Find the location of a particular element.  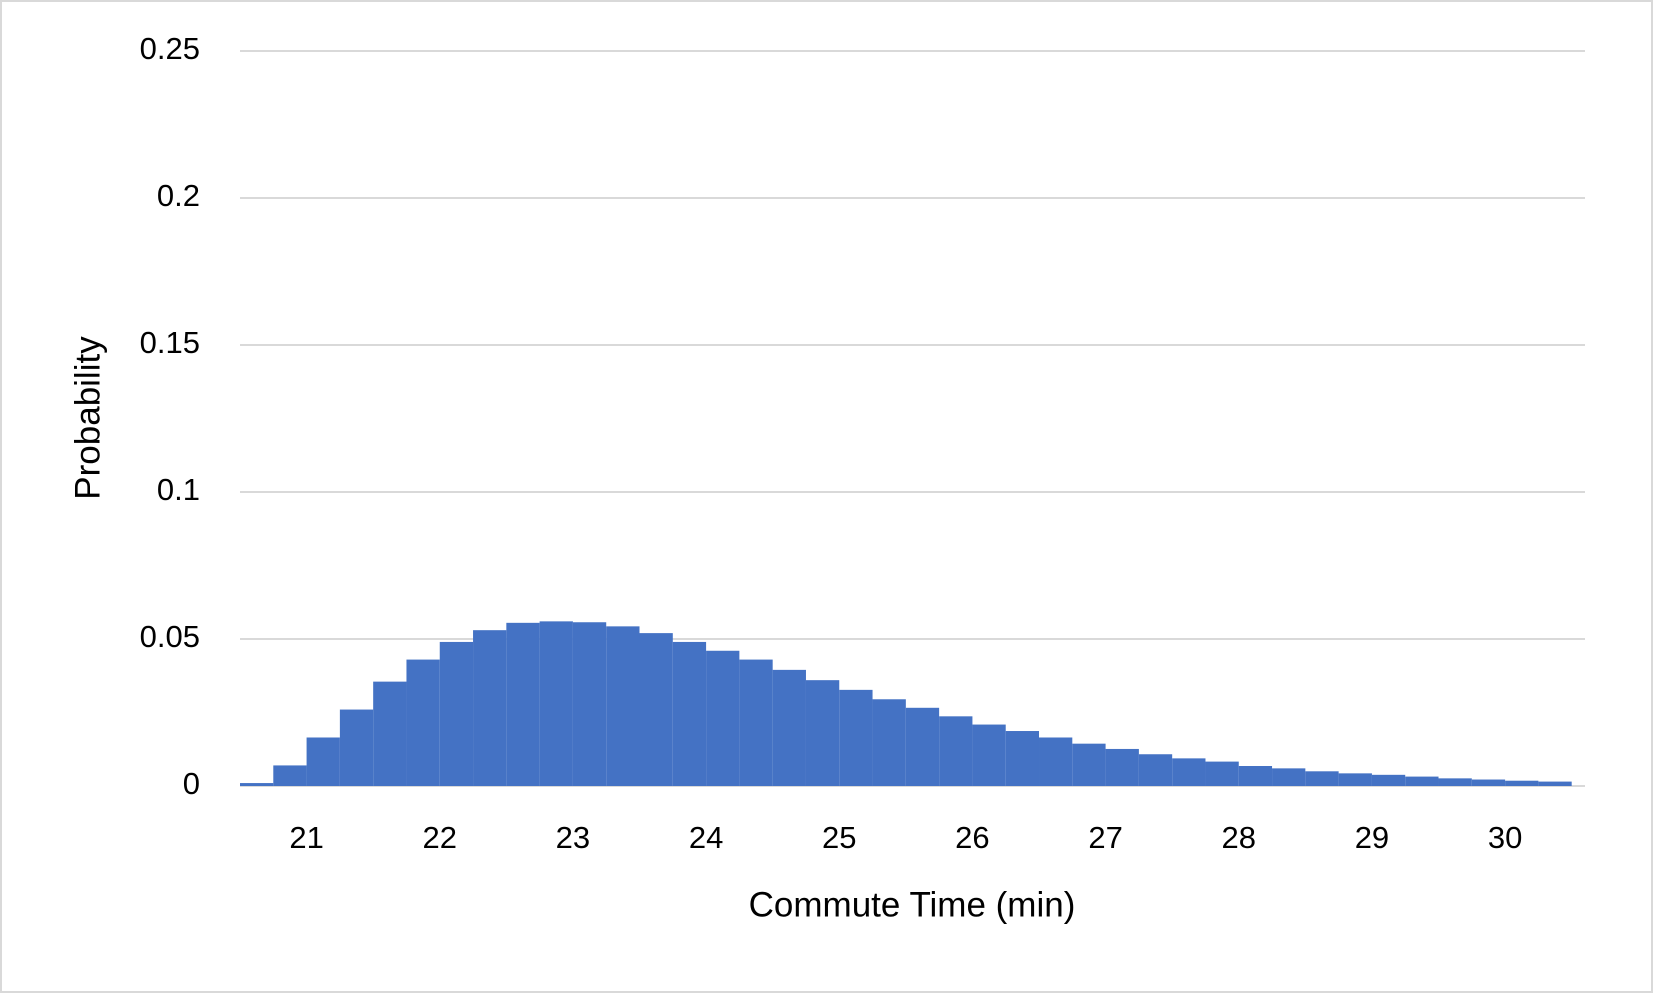

x-tick-label: 23 is located at coordinates (573, 837).